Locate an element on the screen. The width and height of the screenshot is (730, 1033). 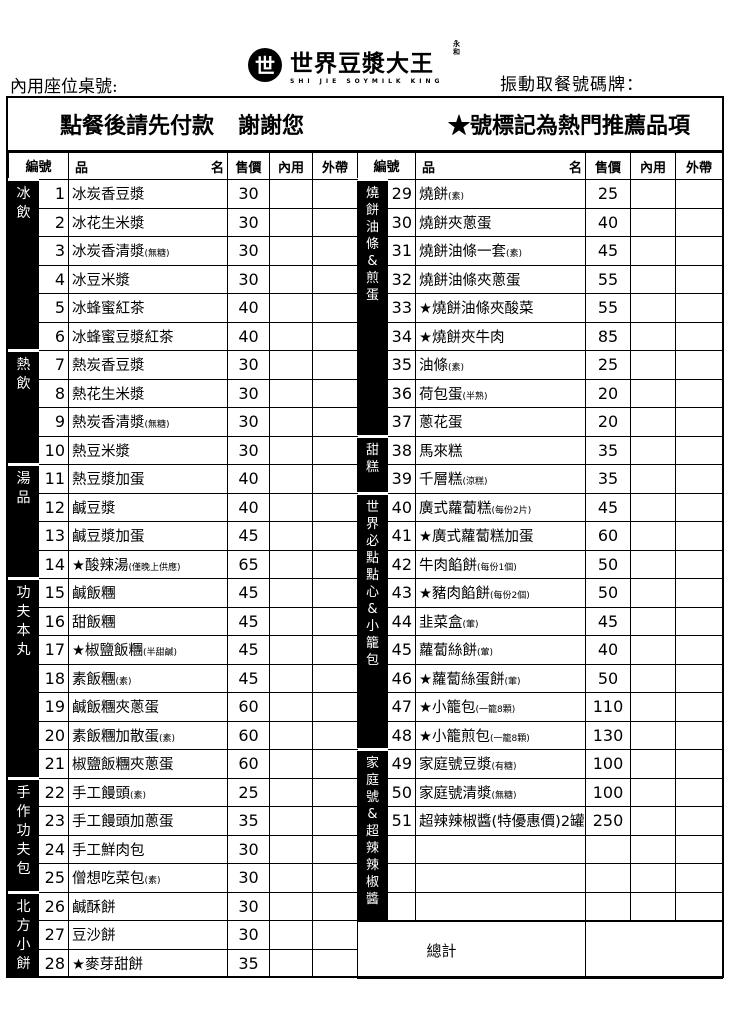
total-value-cell is located at coordinates (654, 949).